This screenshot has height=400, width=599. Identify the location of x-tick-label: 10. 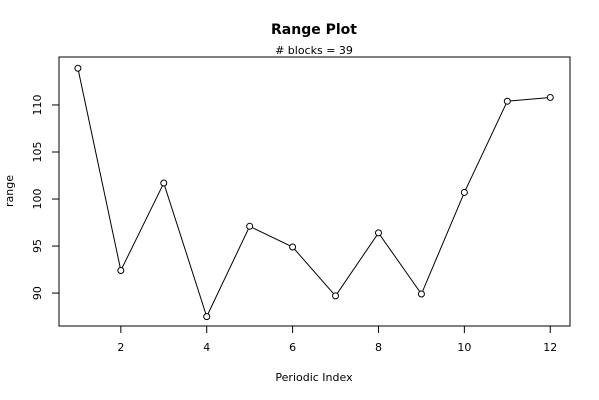
(464, 347).